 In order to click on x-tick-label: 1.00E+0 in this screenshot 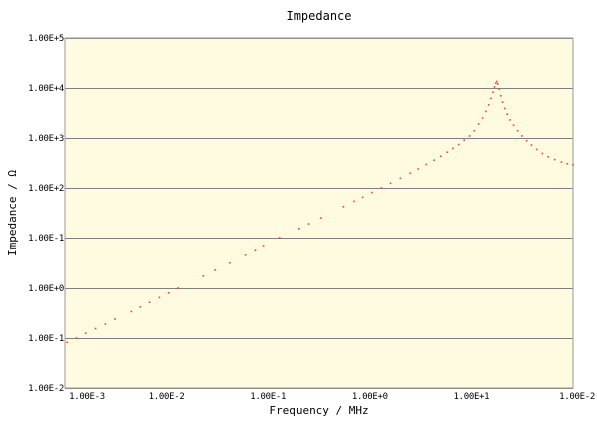, I will do `click(370, 397)`.